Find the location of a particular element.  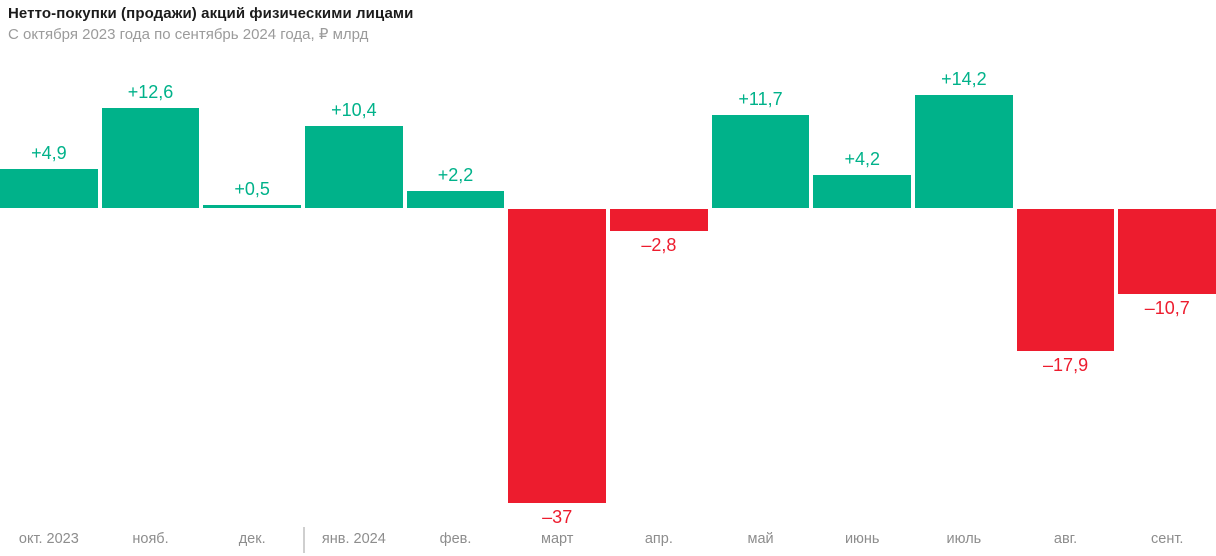

x-axis-label: март is located at coordinates (557, 539).